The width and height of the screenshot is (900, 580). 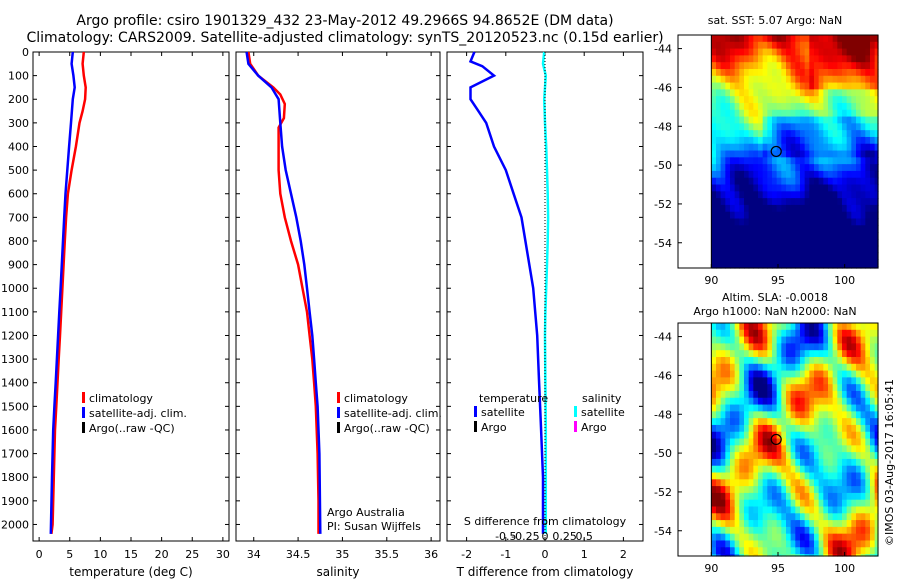 What do you see at coordinates (844, 568) in the screenshot?
I see `map-x-tick-label: 100` at bounding box center [844, 568].